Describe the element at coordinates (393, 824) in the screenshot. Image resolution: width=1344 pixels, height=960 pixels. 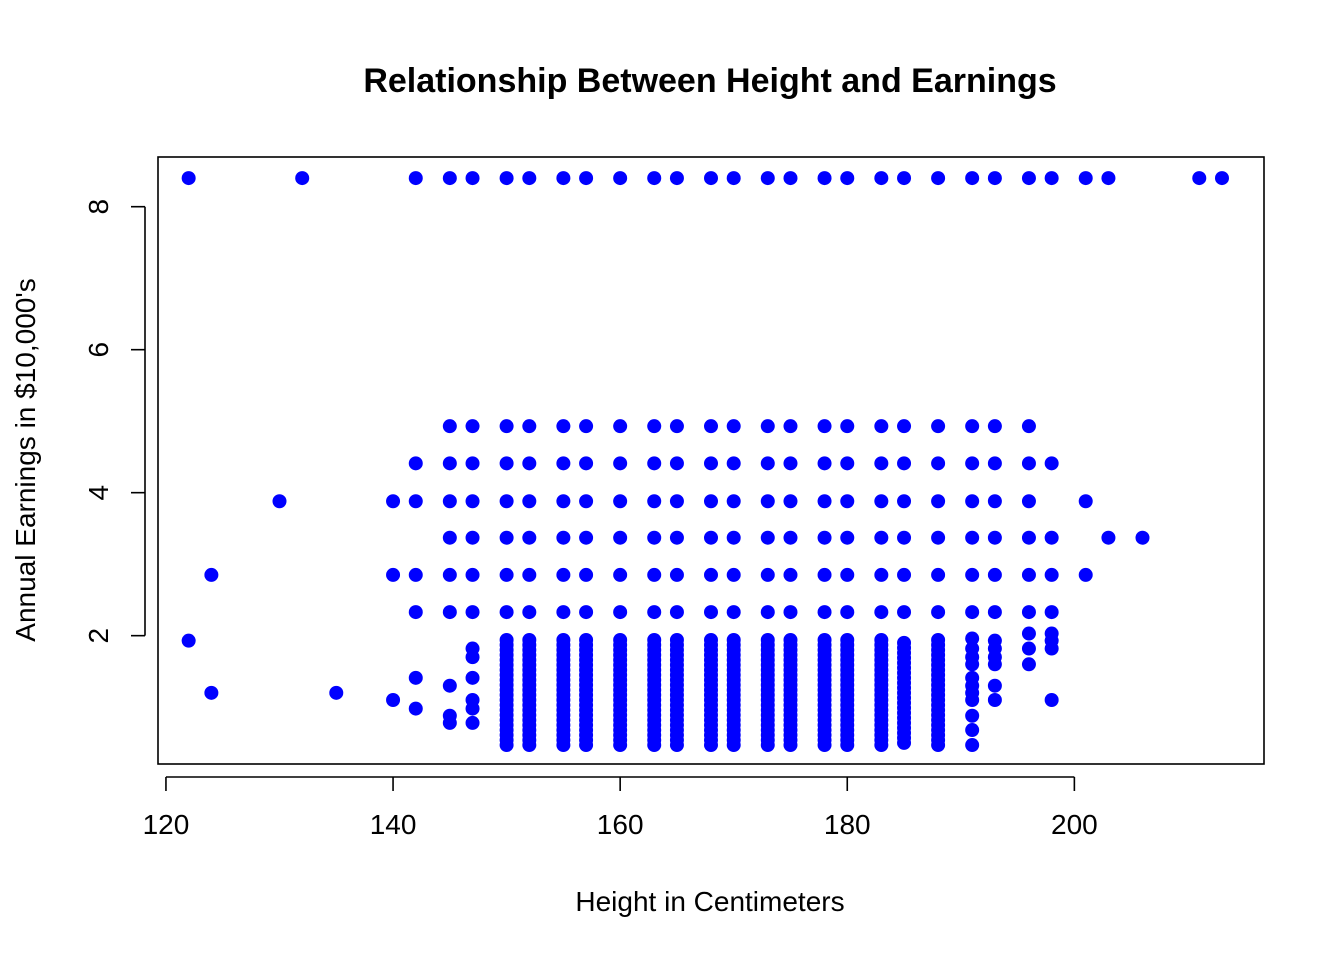
I see `x-tick-label: 140` at that location.